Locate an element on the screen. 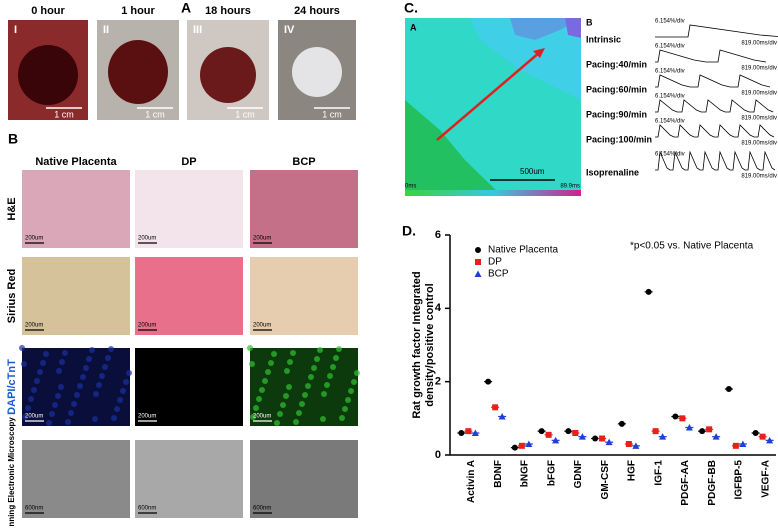 The height and width of the screenshot is (531, 778). legend-label: Native Placenta is located at coordinates (523, 250).